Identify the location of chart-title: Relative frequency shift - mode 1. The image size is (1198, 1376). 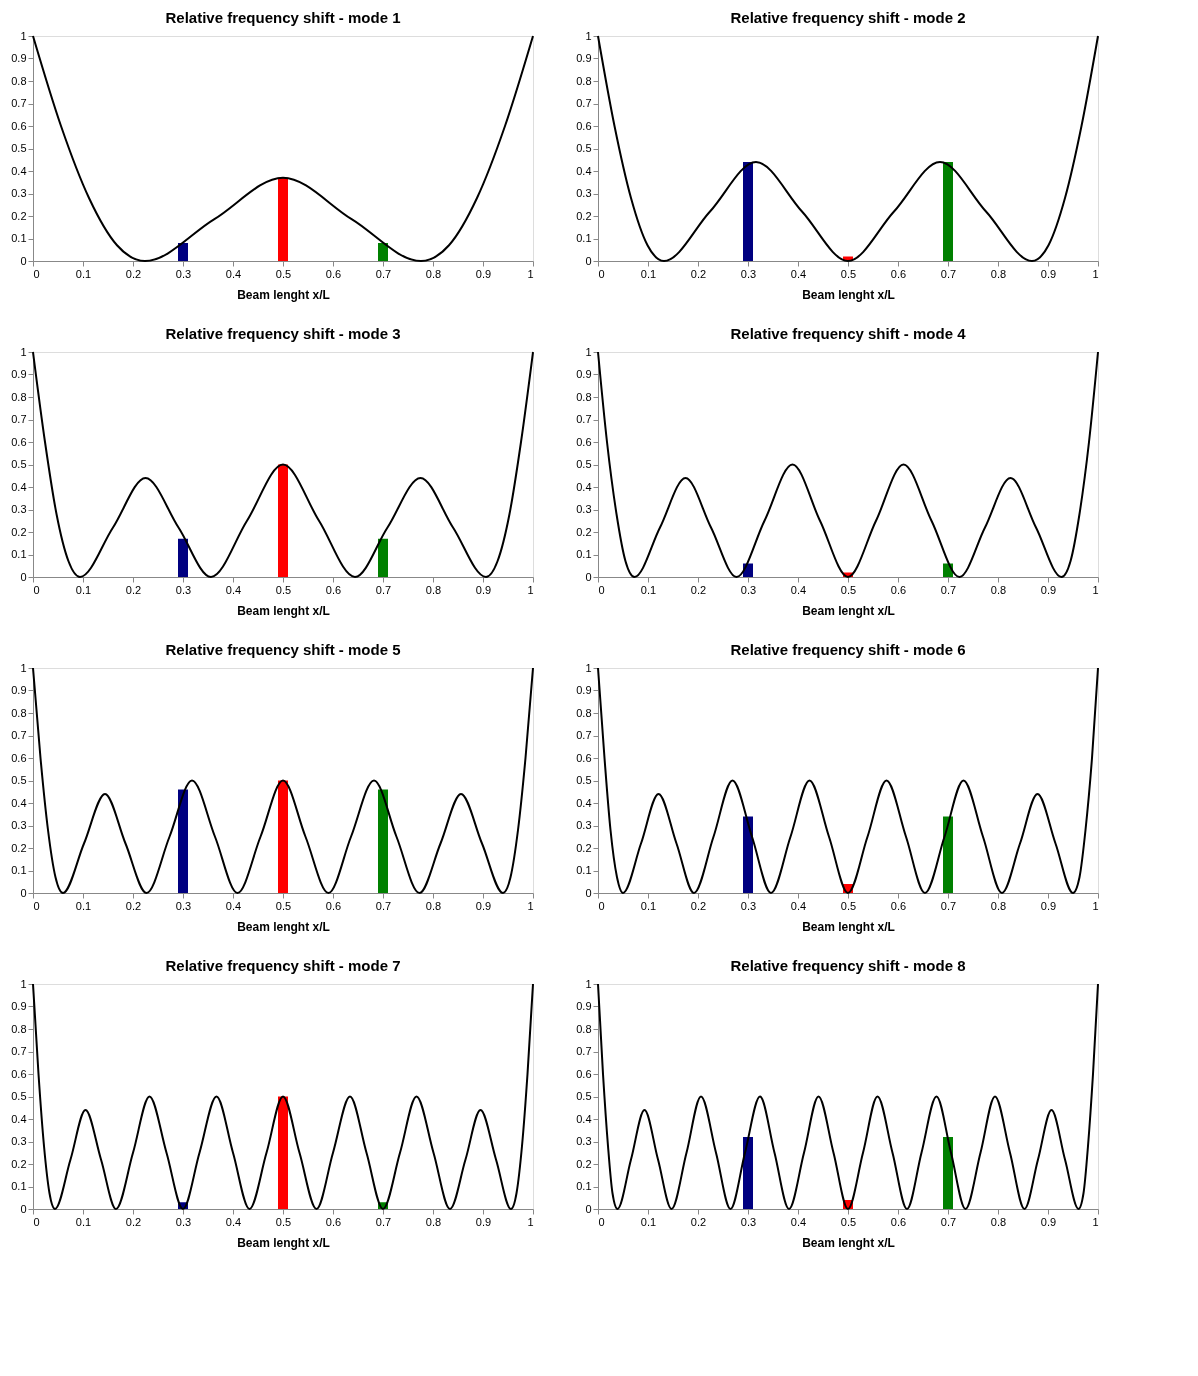
(283, 17).